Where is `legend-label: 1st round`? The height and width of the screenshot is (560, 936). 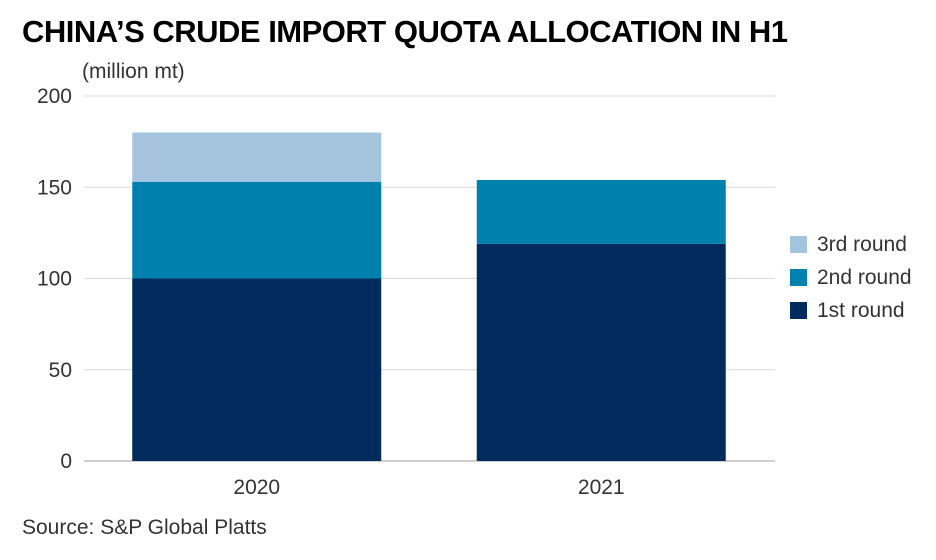 legend-label: 1st round is located at coordinates (861, 310).